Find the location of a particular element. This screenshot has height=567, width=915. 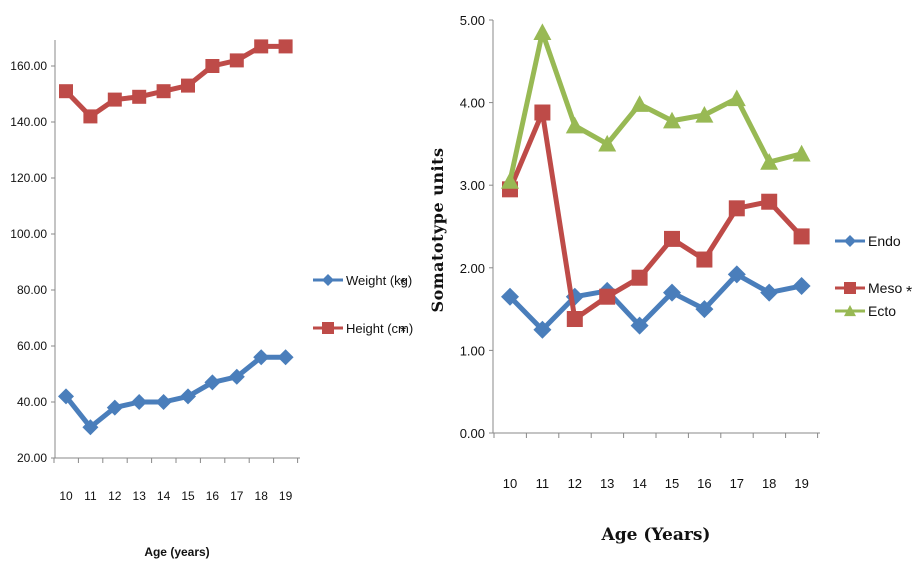

left-x-tick-label: 17 is located at coordinates (237, 496).